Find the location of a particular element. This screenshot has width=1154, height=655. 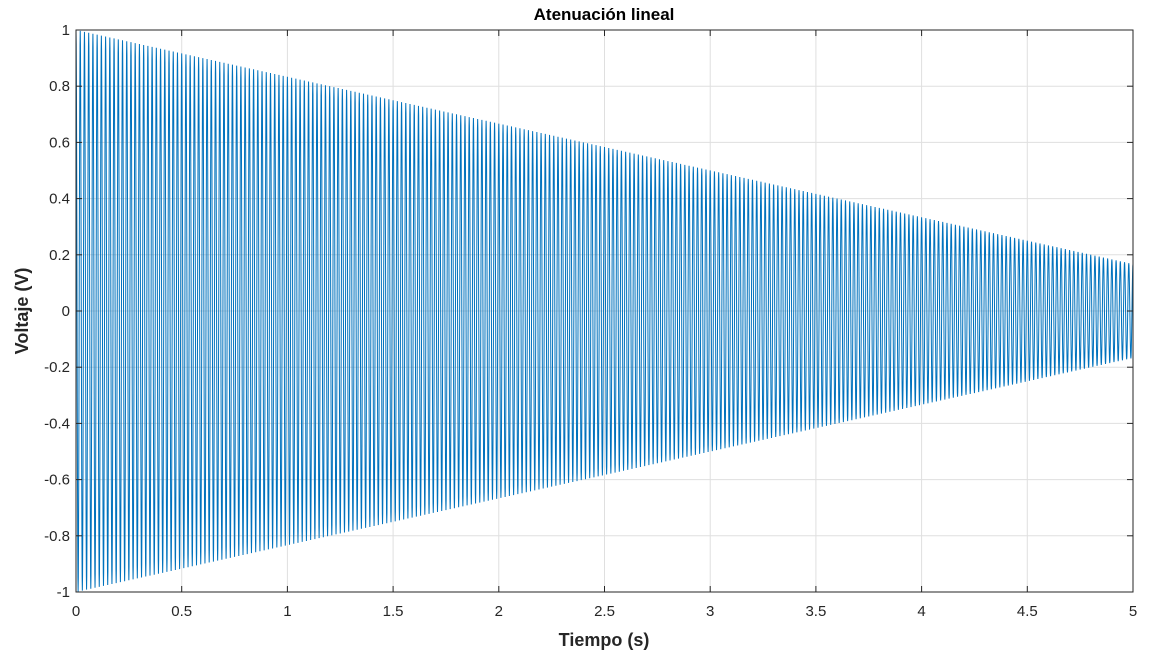

y-tick-label: -0.8 is located at coordinates (57, 536).